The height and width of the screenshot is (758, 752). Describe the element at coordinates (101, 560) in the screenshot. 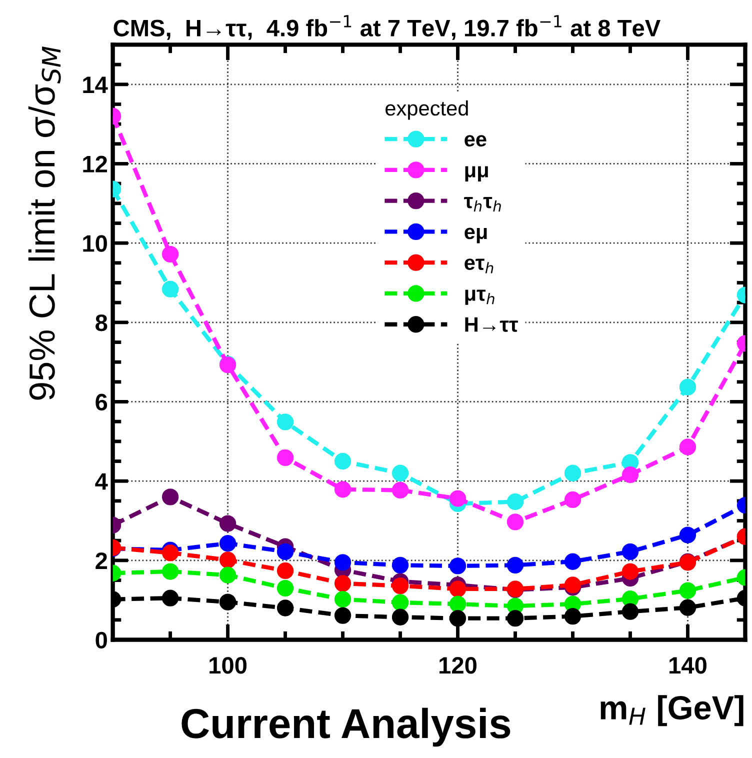

I see `y-tick-label: 2` at that location.